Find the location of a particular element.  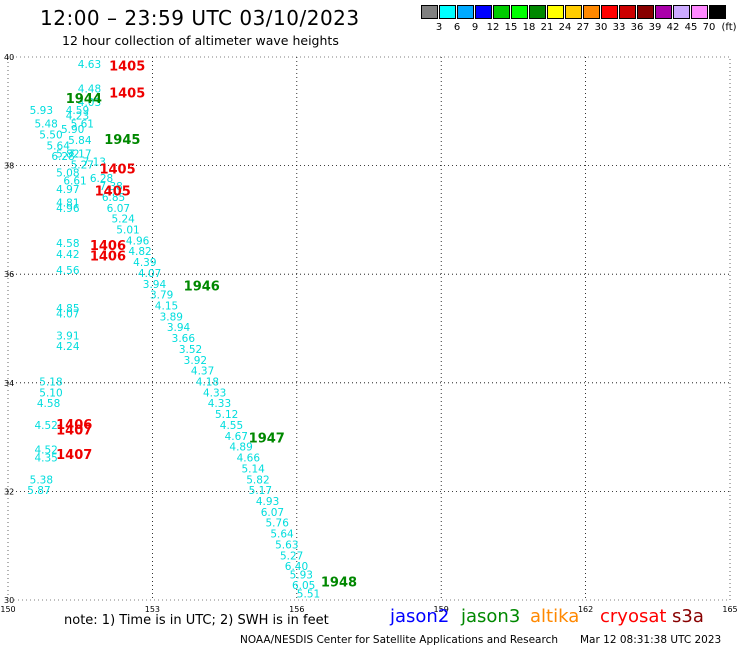

time-label-cryosat: 1406 is located at coordinates (74, 425).